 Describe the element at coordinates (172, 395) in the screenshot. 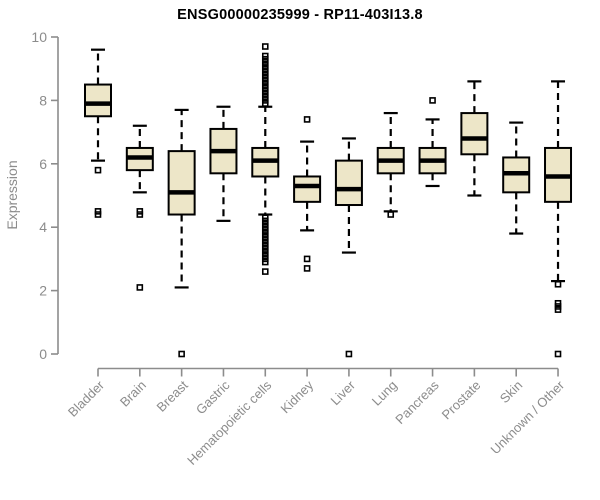

I see `x-category-label: Breast` at that location.